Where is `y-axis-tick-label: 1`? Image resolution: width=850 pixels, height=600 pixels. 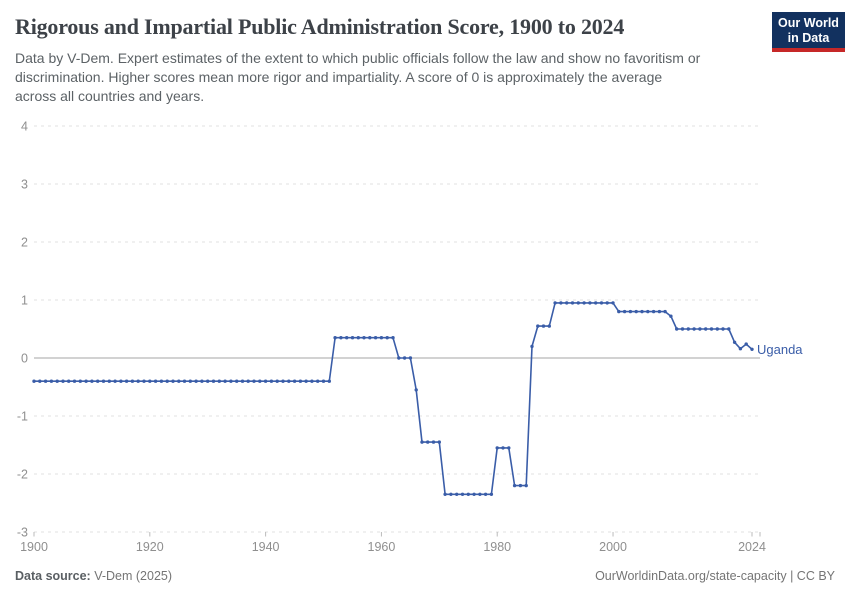
y-axis-tick-label: 1 is located at coordinates (24, 301).